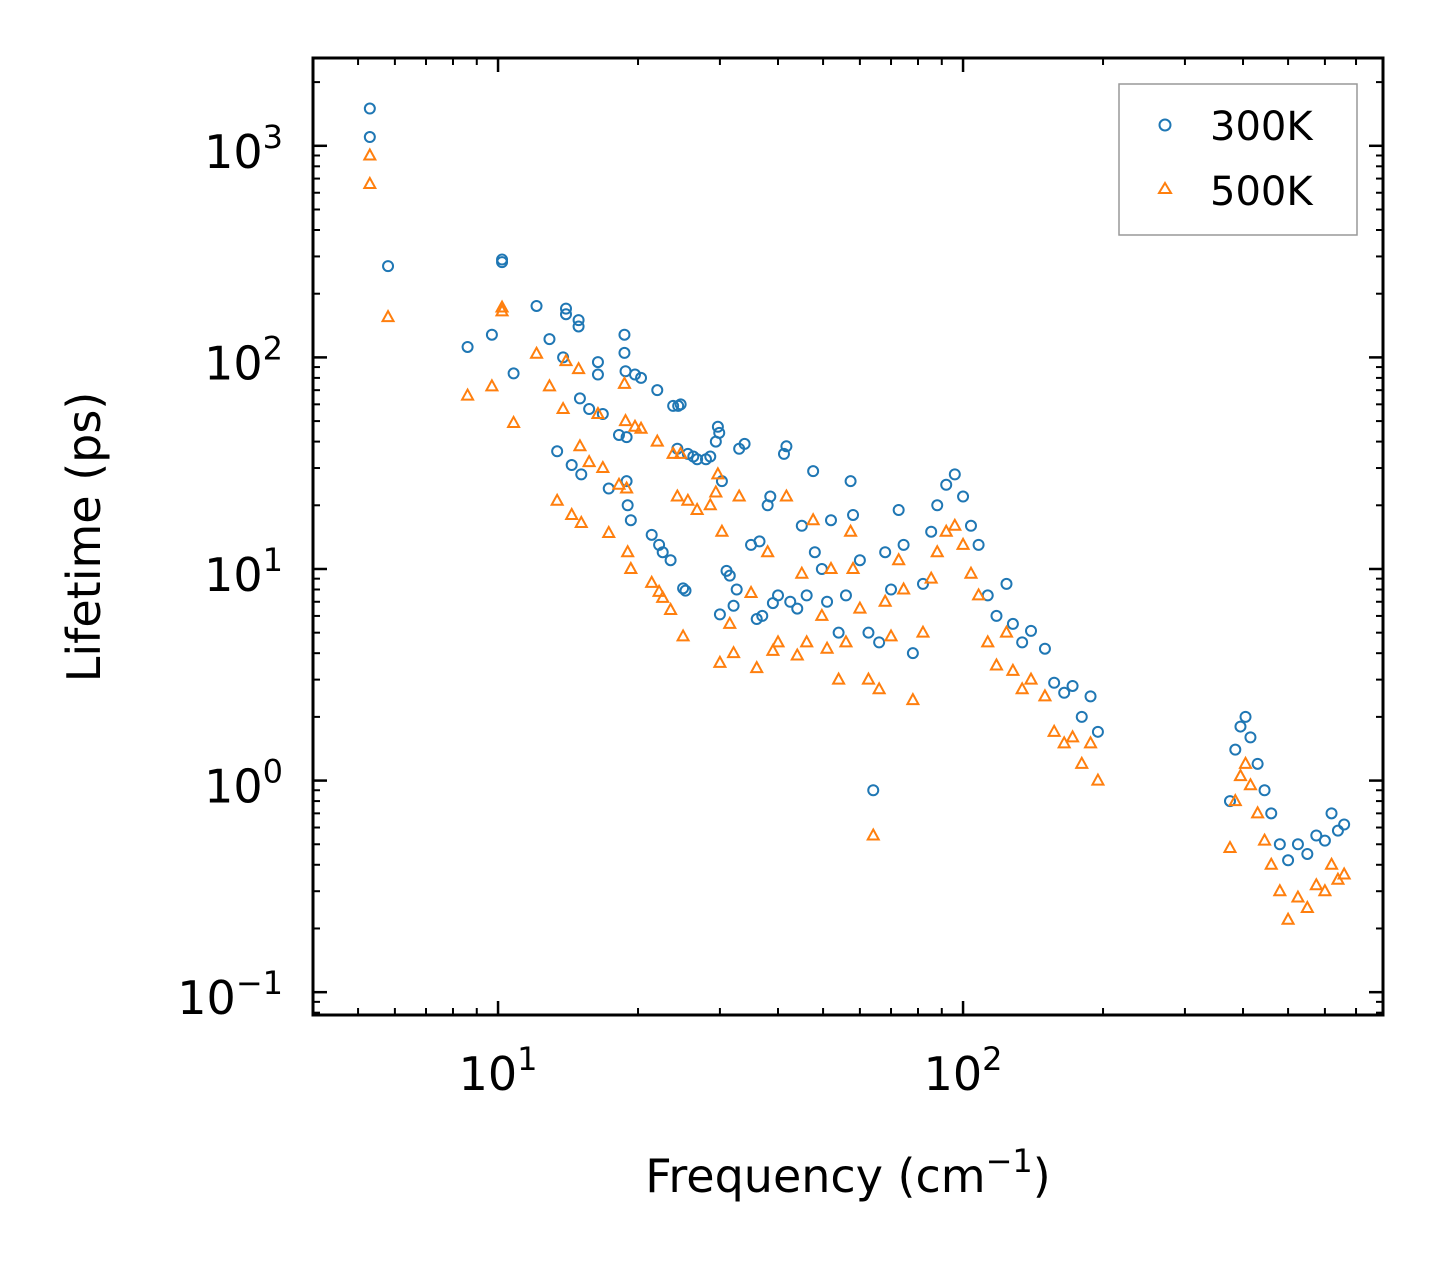 Image resolution: width=1442 pixels, height=1265 pixels. I want to click on legend-label-500k: 500K, so click(1262, 192).